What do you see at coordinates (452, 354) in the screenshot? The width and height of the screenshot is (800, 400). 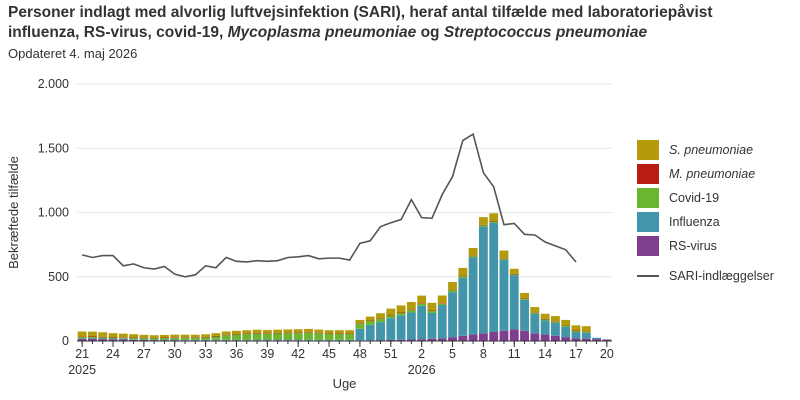 I see `x-tick-label: 5` at bounding box center [452, 354].